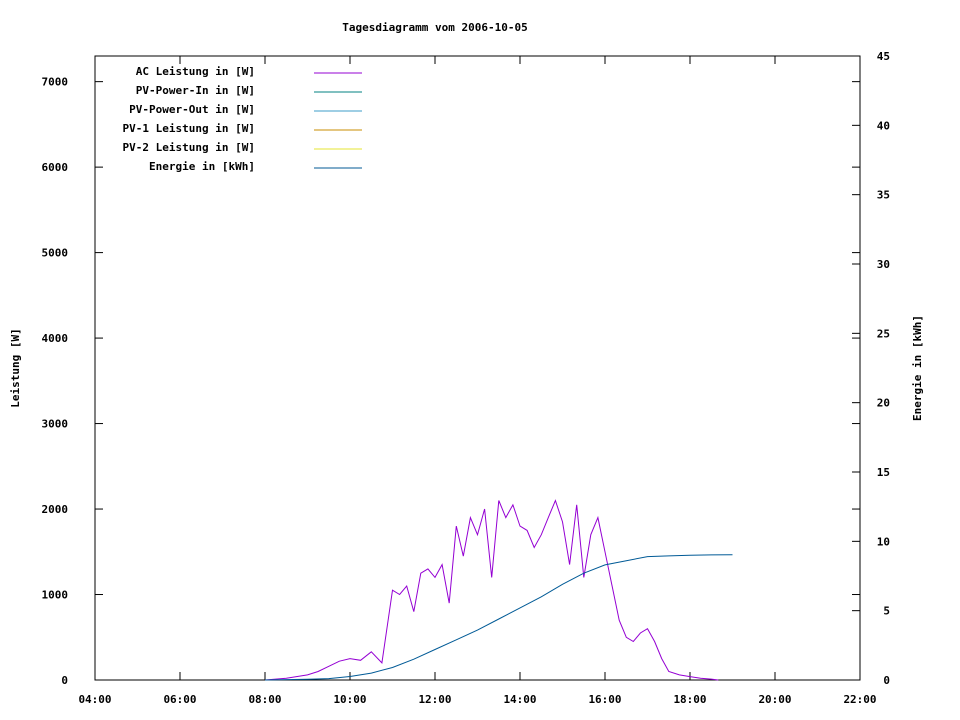 This screenshot has height=720, width=960. Describe the element at coordinates (886, 611) in the screenshot. I see `y2-tick-label: 5` at that location.